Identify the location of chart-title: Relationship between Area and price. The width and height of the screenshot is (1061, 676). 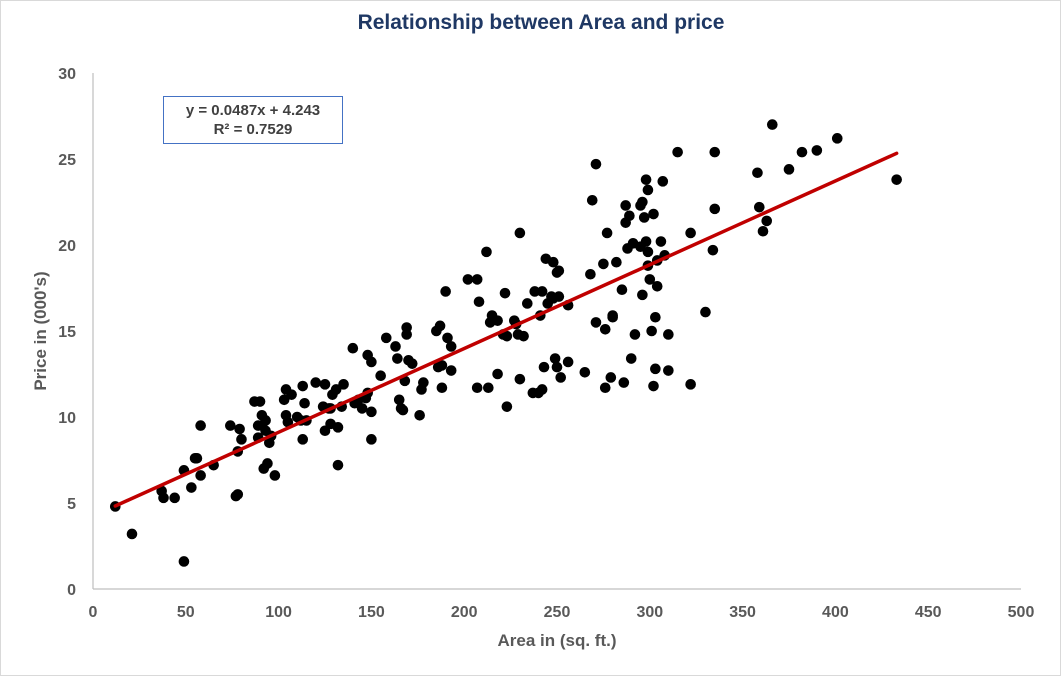
(541, 22).